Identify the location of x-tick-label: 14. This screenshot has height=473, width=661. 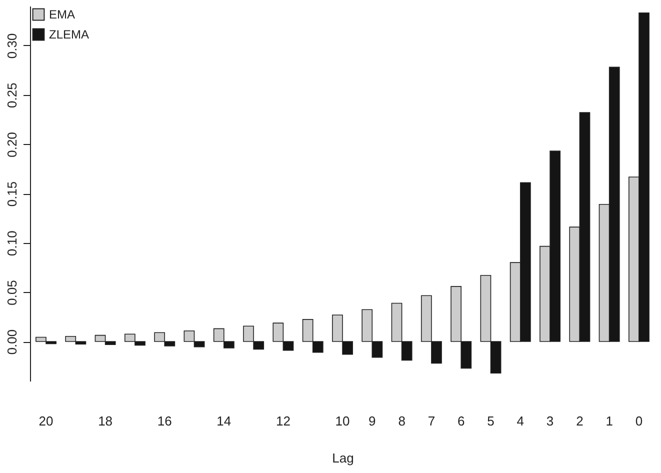
(224, 421).